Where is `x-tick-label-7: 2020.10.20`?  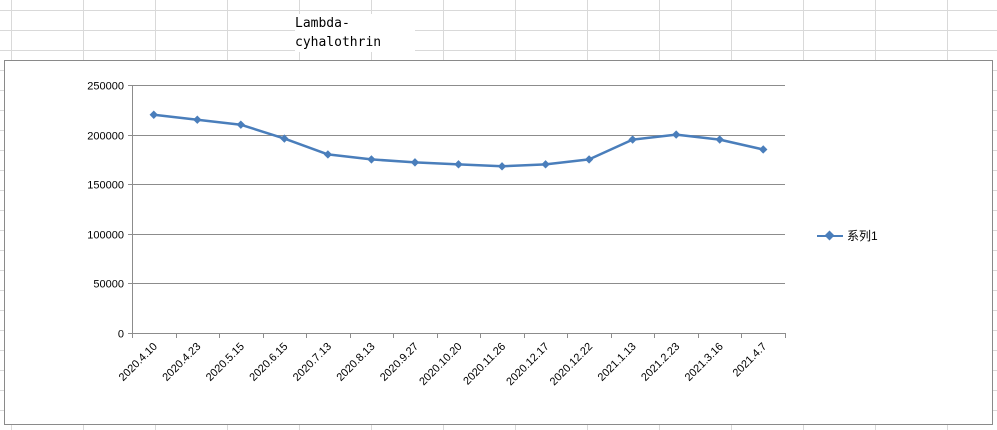 x-tick-label-7: 2020.10.20 is located at coordinates (440, 364).